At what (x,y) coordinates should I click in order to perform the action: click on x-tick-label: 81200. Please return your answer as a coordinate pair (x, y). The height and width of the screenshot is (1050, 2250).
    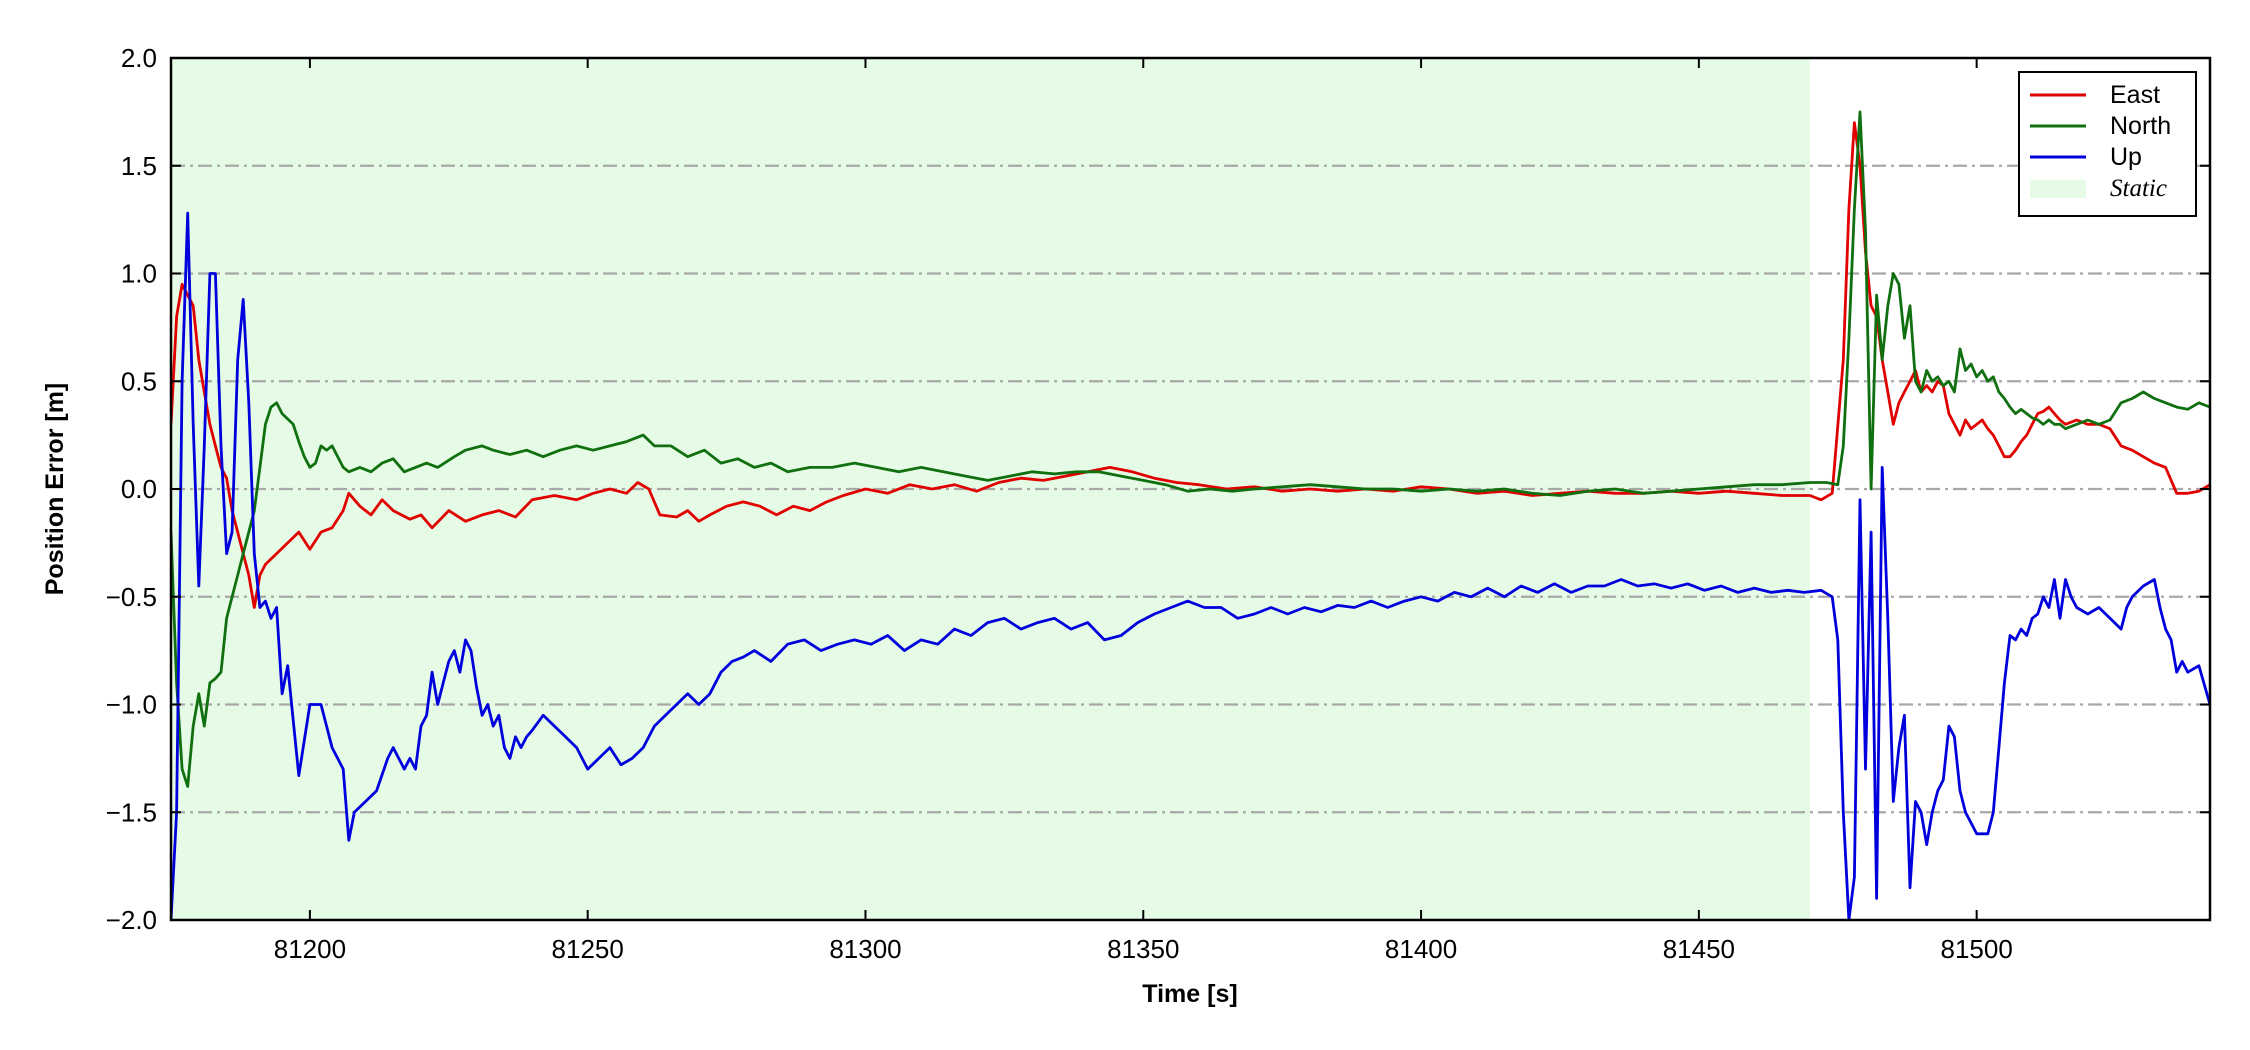
    Looking at the image, I should click on (310, 949).